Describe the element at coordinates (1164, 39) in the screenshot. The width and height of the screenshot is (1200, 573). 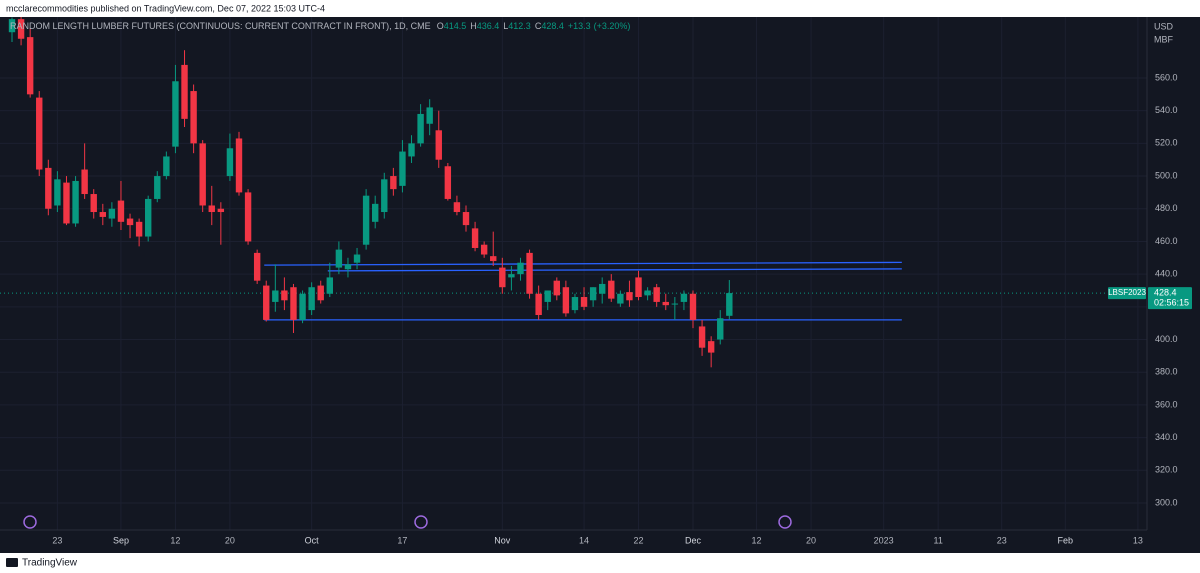
I see `unit: MBF` at that location.